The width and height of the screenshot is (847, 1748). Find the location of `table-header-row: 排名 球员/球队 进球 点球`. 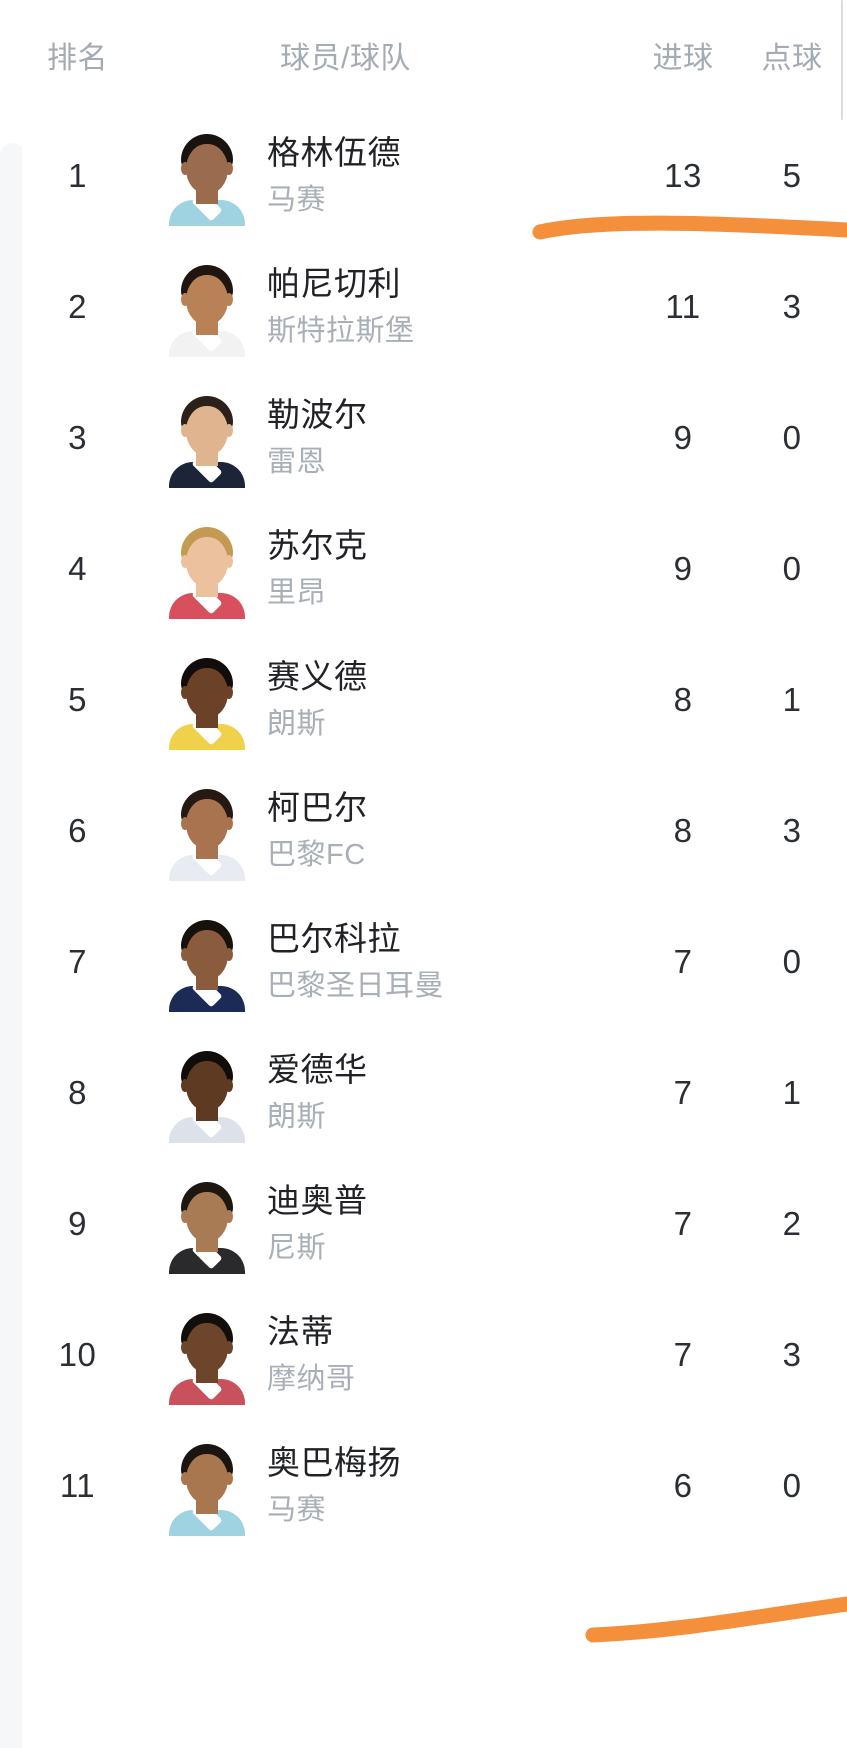

table-header-row: 排名 球员/球队 进球 点球 is located at coordinates (423, 55).